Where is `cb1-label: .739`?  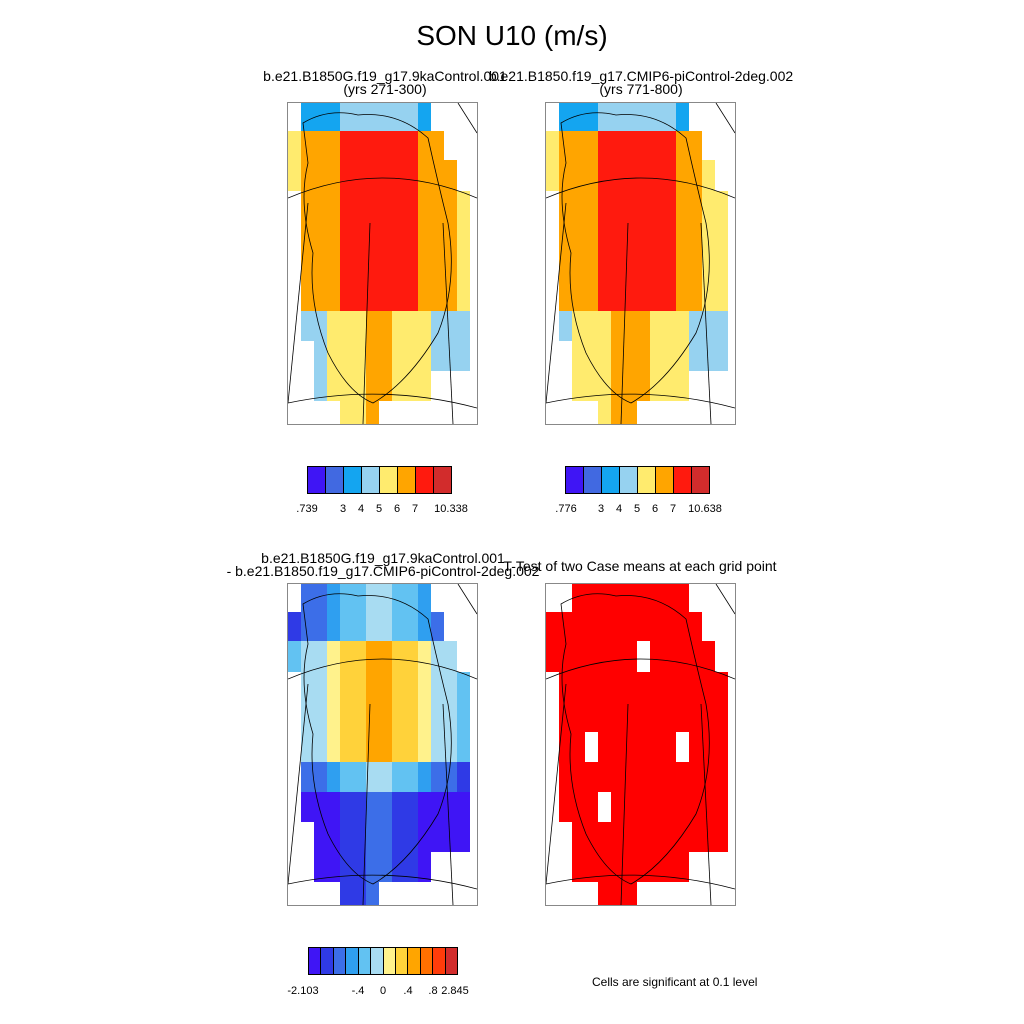
cb1-label: .739 is located at coordinates (307, 509).